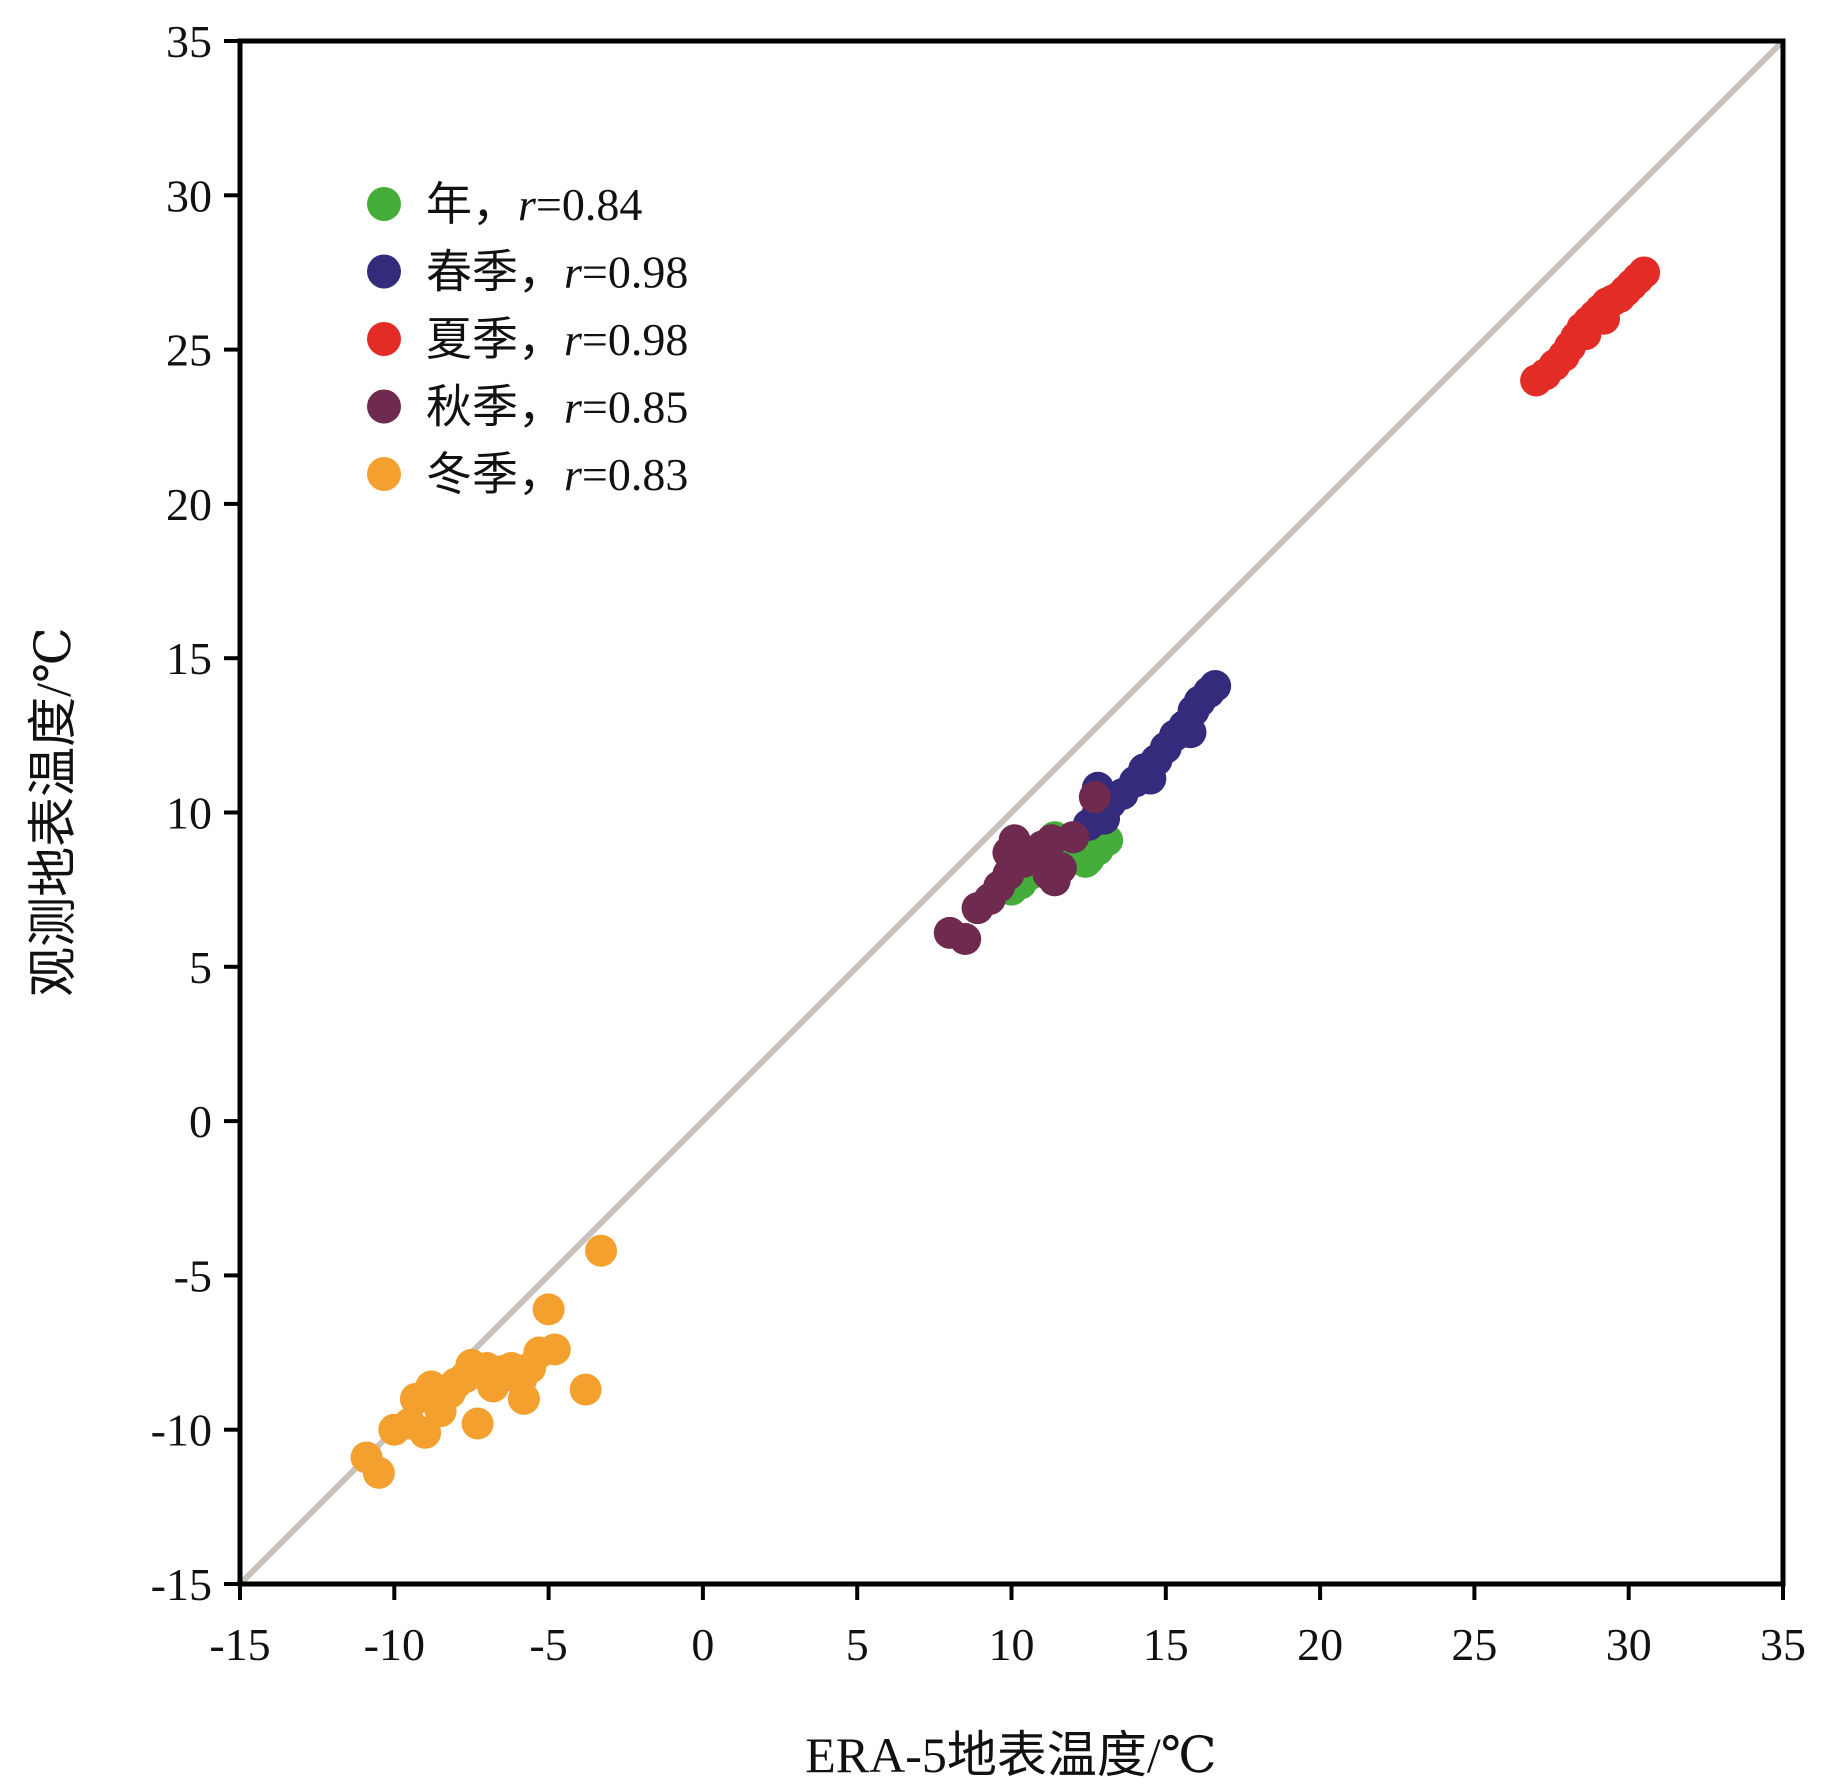 This screenshot has width=1828, height=1787. Describe the element at coordinates (189, 504) in the screenshot. I see `y-tick-label: 20` at that location.